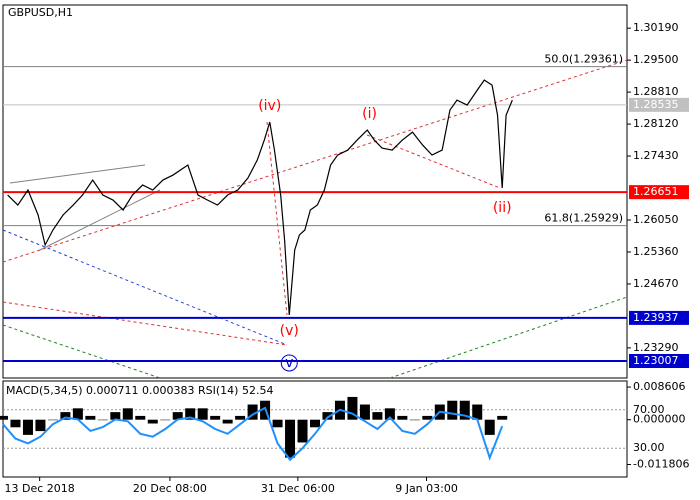  What do you see at coordinates (583, 218) in the screenshot?
I see `fib-label: 61.8(1.25929)` at bounding box center [583, 218].